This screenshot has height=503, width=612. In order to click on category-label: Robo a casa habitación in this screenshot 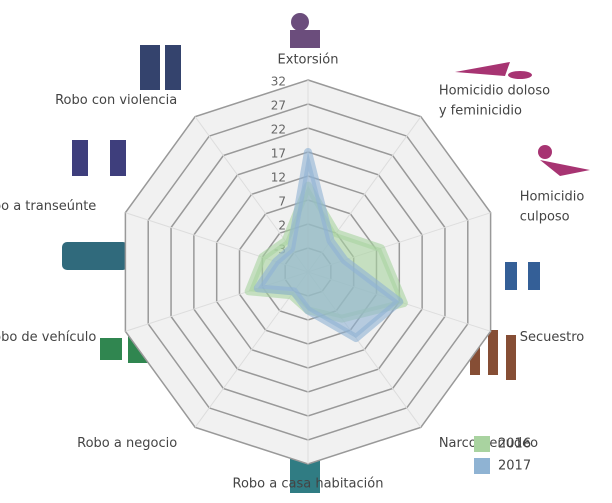, I will do `click(308, 484)`.